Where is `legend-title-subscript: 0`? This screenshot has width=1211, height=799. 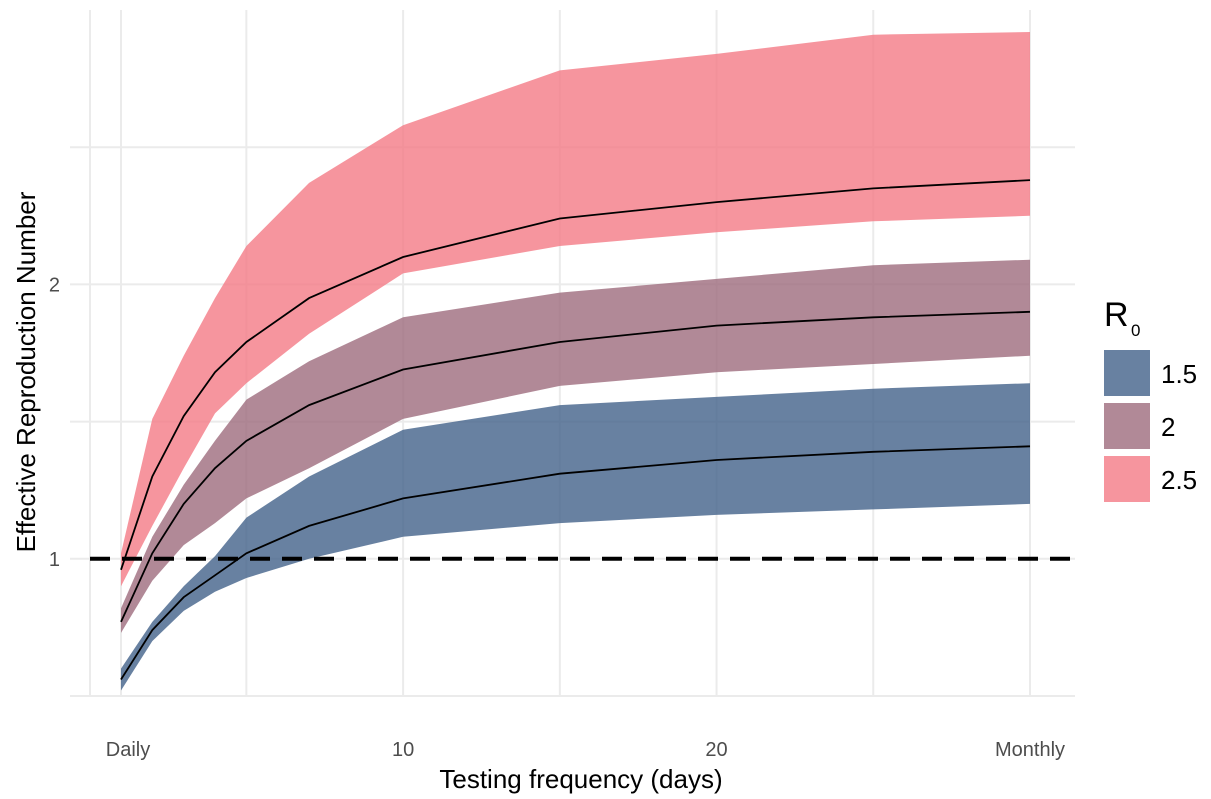 legend-title-subscript: 0 is located at coordinates (1135, 330).